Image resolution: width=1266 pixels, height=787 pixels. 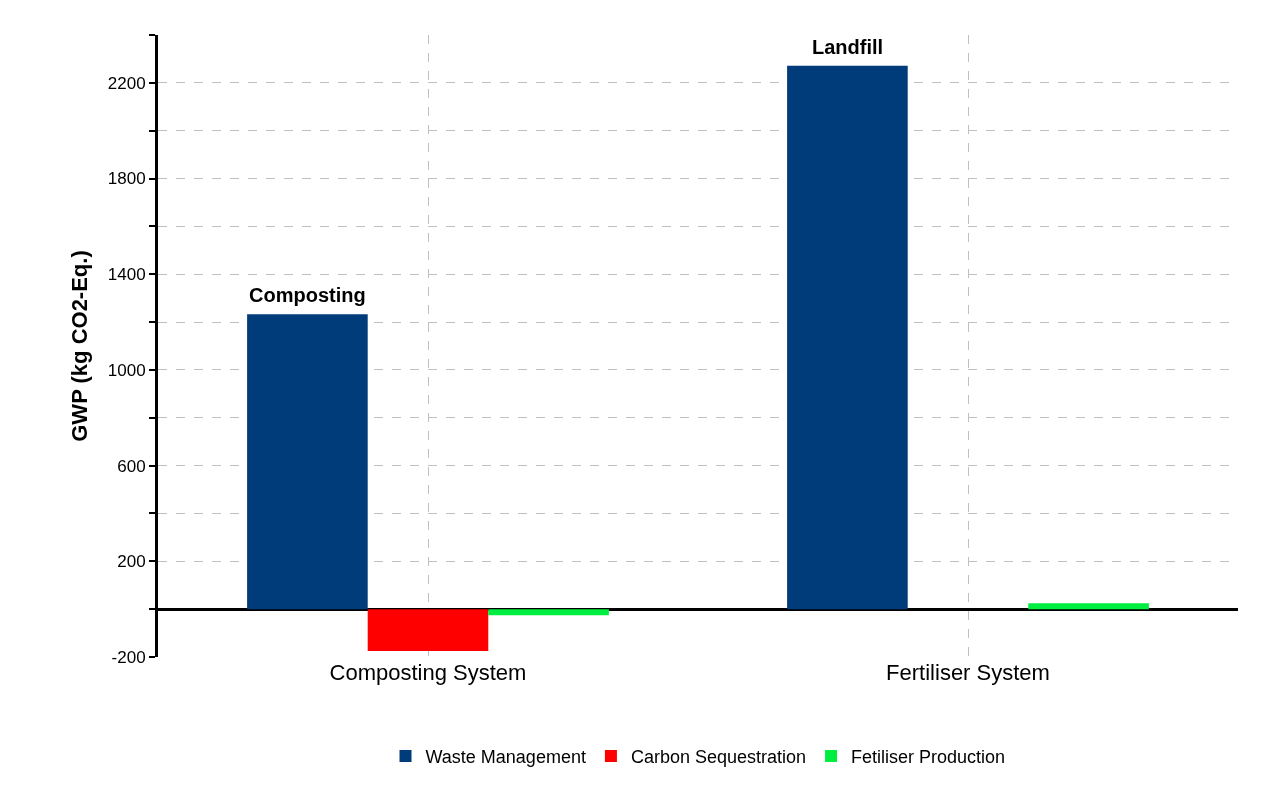 I want to click on y-tick-label: 600, so click(x=131, y=466).